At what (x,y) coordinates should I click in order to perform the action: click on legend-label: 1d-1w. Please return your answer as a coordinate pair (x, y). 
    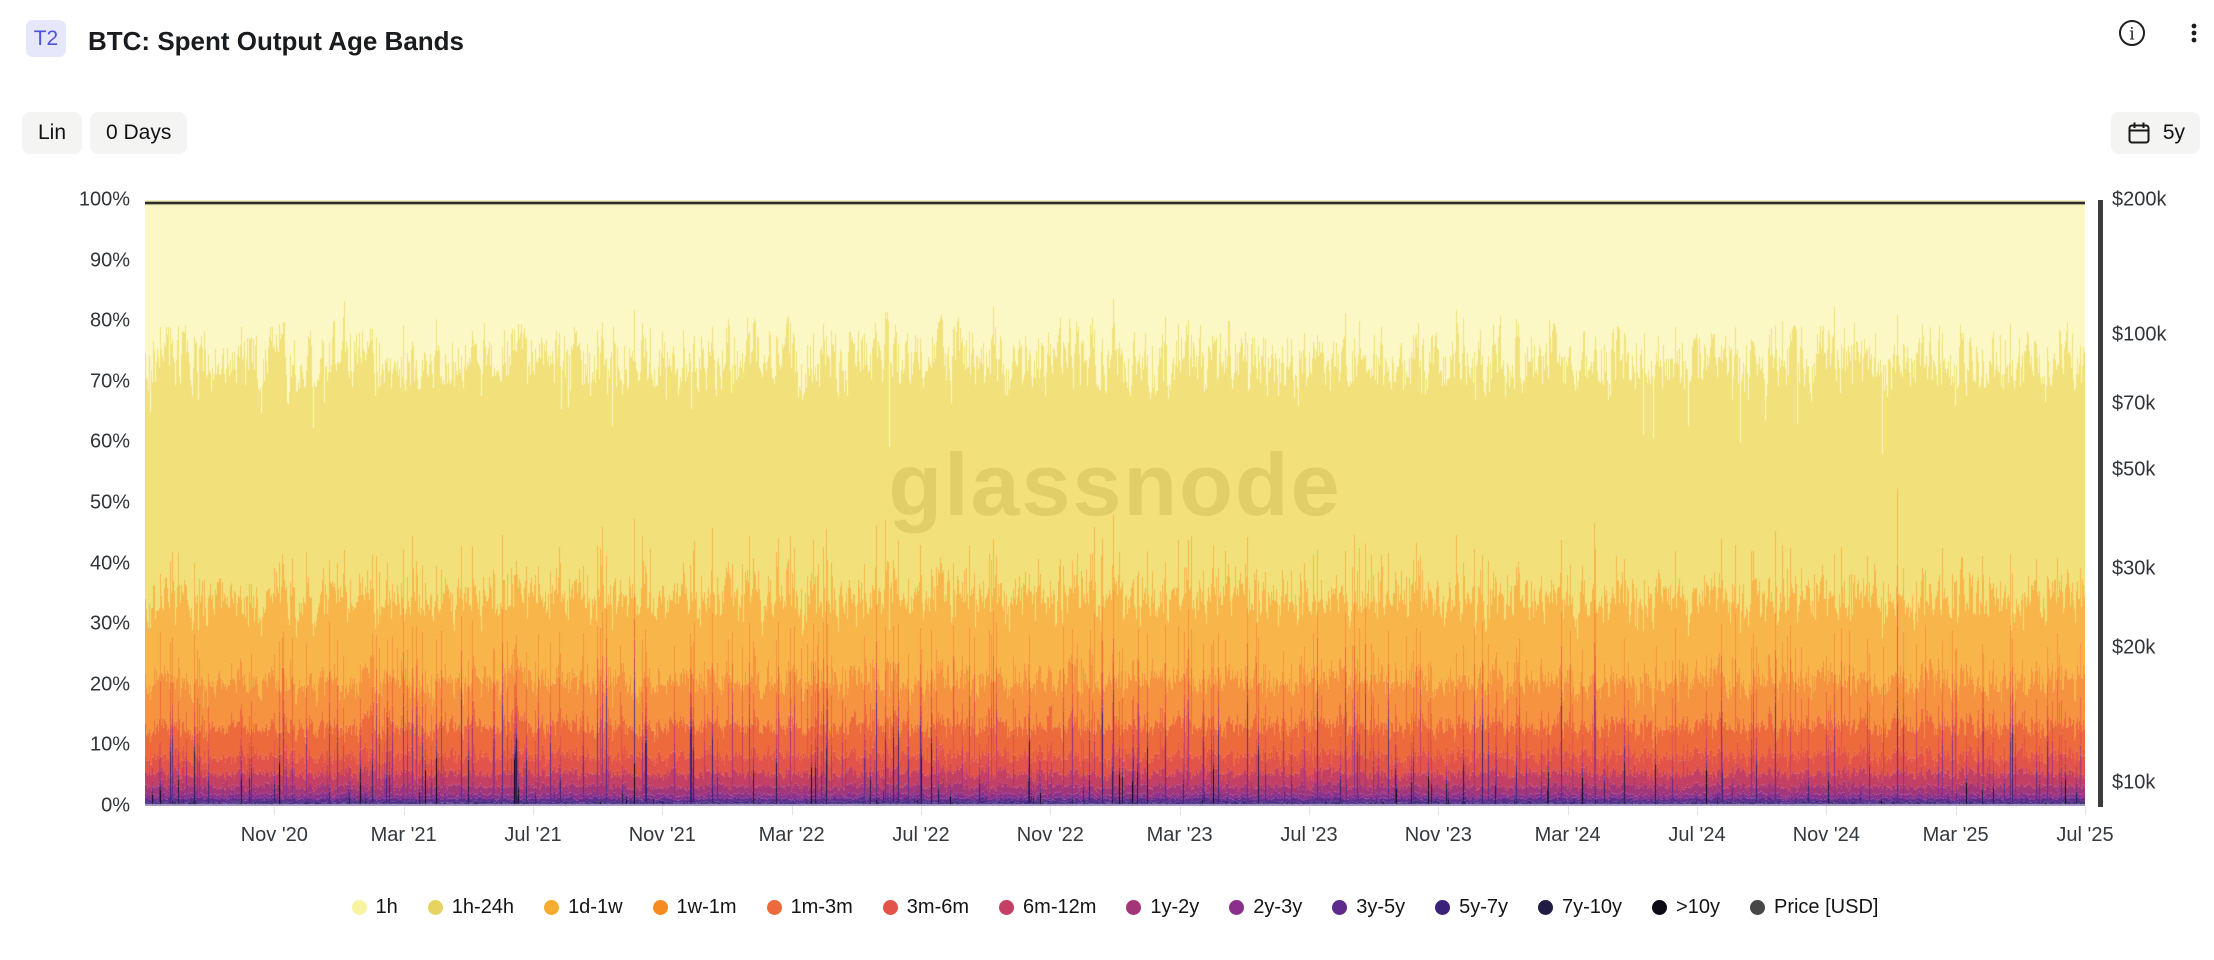
    Looking at the image, I should click on (595, 907).